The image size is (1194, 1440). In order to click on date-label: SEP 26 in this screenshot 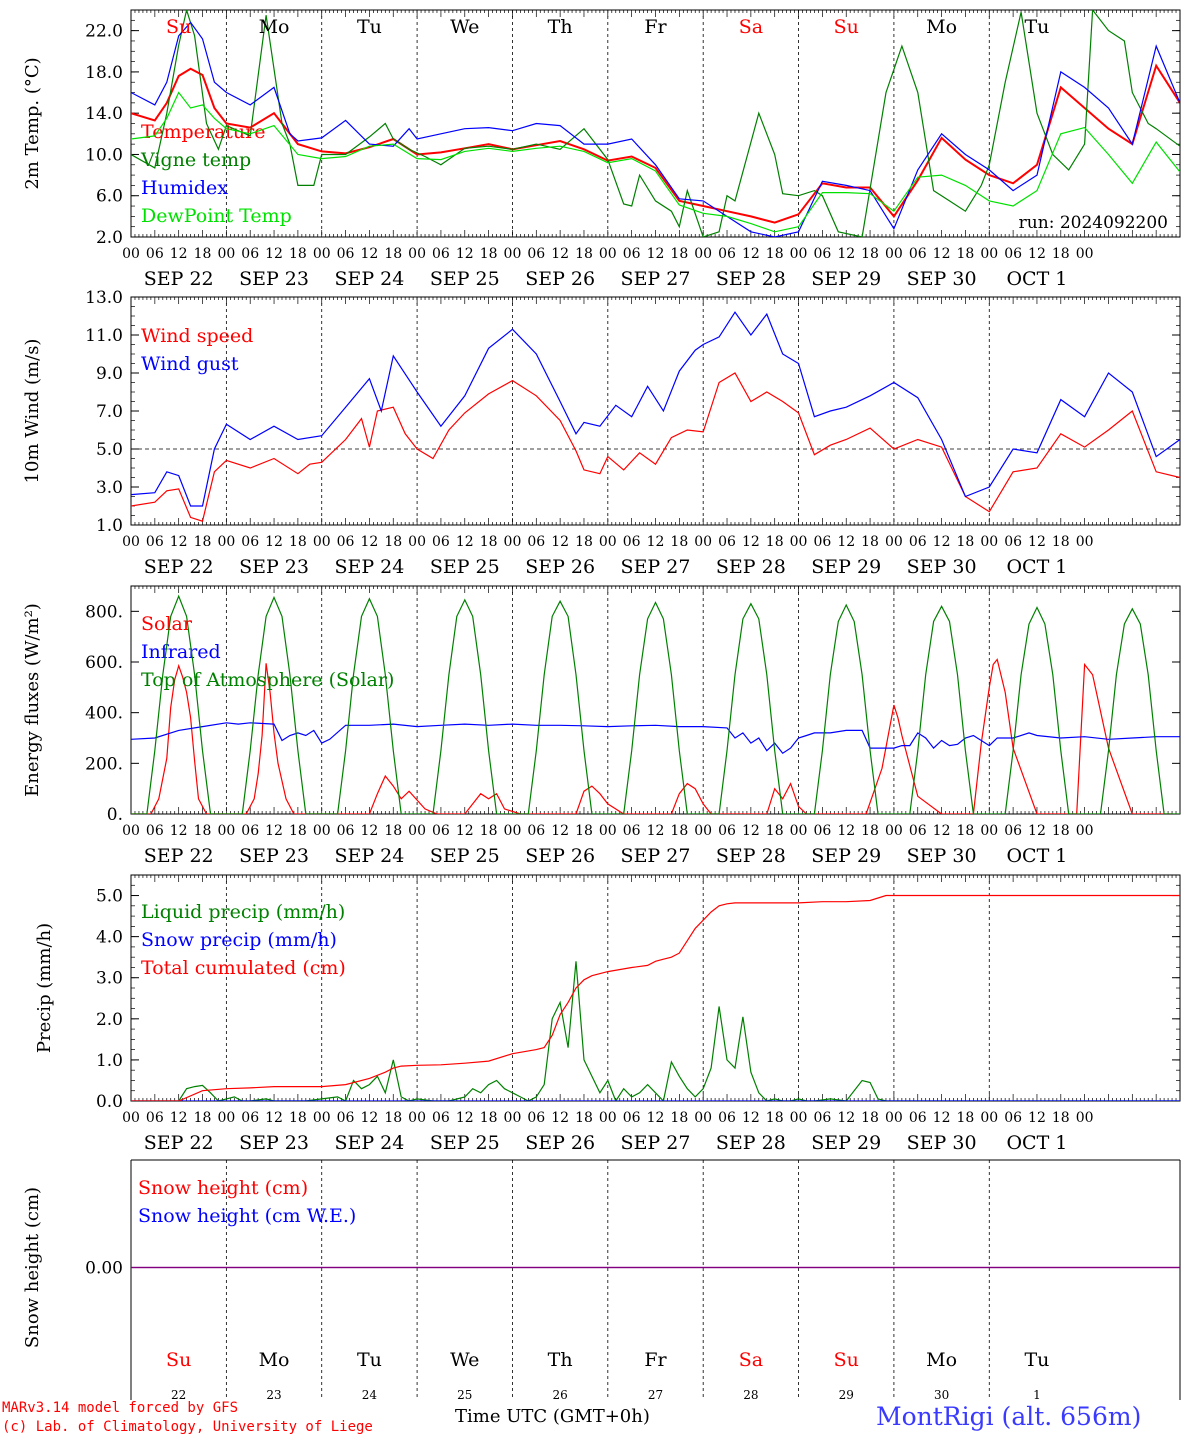, I will do `click(560, 1143)`.